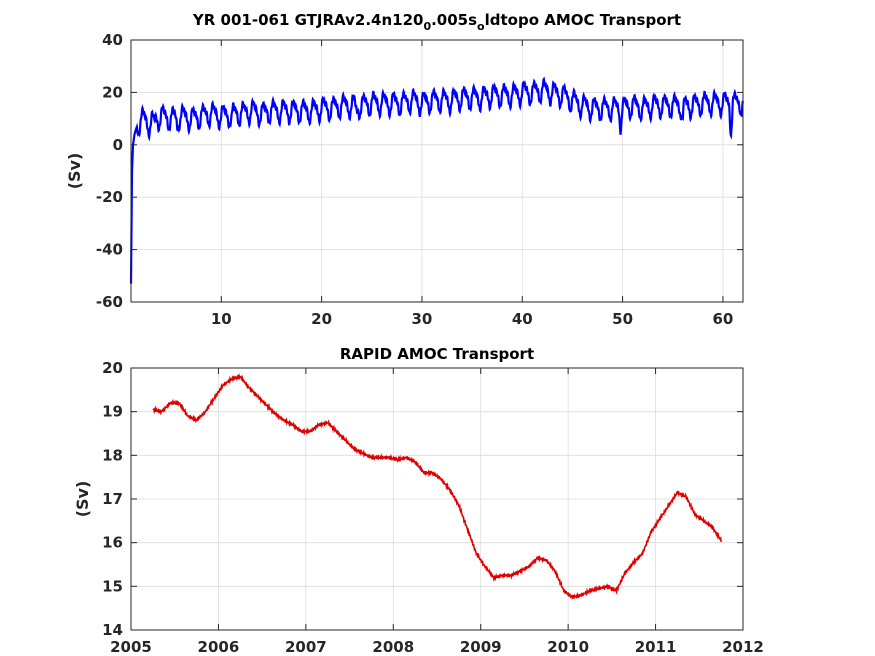  Describe the element at coordinates (568, 647) in the screenshot. I see `rapid-x-tick-label: 2010` at that location.